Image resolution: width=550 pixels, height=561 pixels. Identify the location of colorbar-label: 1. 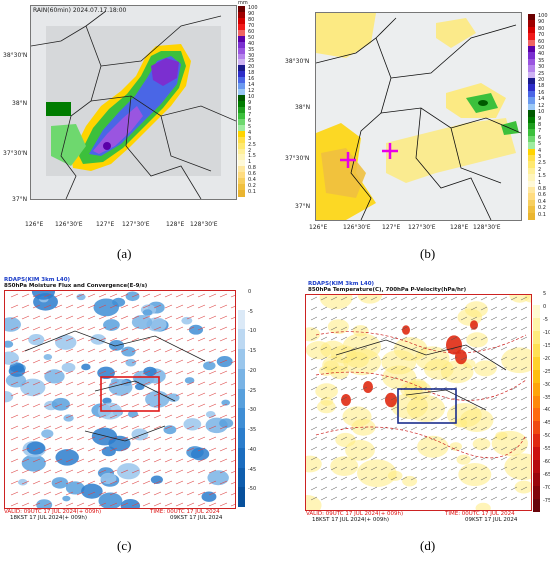
(250, 162).